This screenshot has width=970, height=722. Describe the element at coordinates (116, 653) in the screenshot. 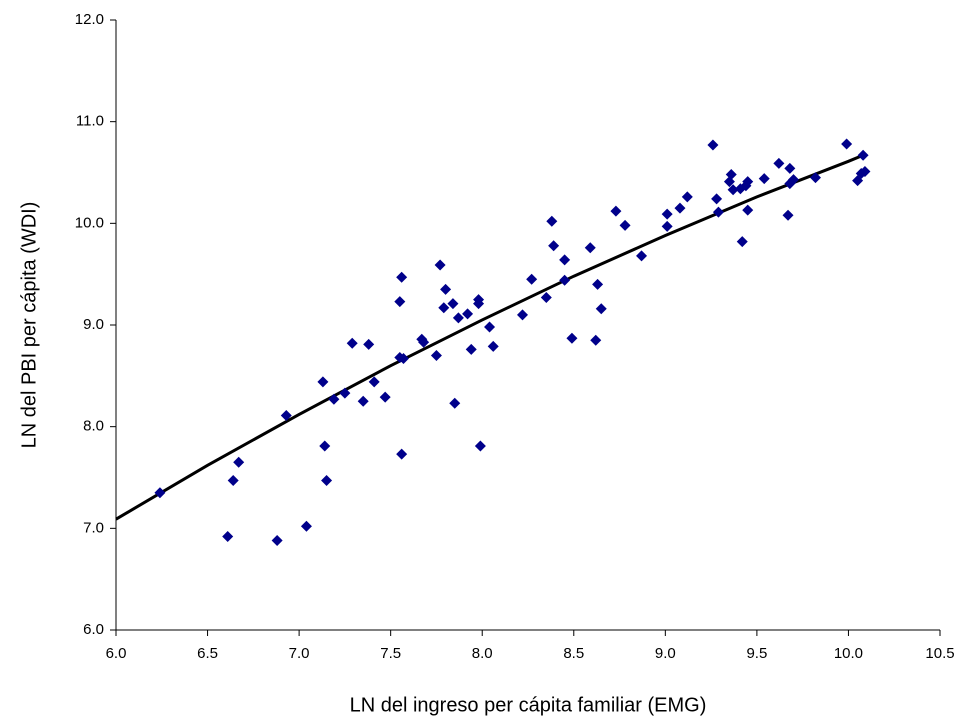

I see `x-tick-label: 6.0` at that location.